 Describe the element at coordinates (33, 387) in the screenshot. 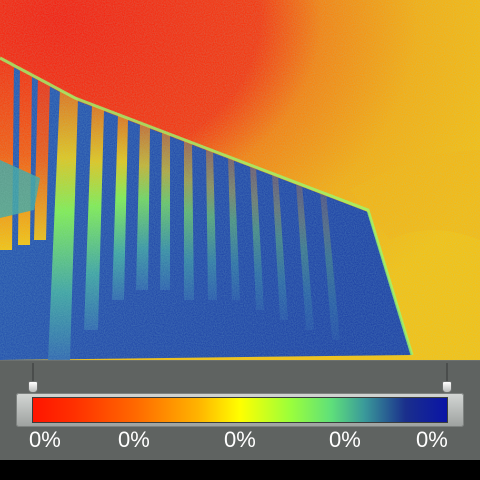

I see `range-min-handle-cap` at that location.